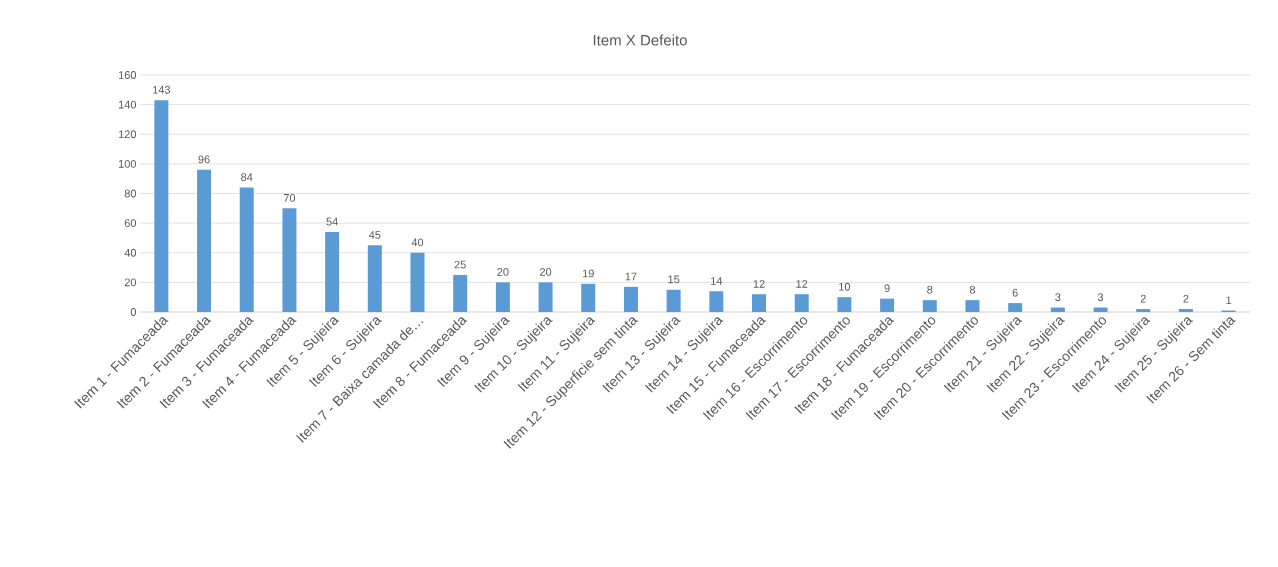 This screenshot has width=1278, height=567. What do you see at coordinates (127, 134) in the screenshot?
I see `y-tick-label: 120` at bounding box center [127, 134].